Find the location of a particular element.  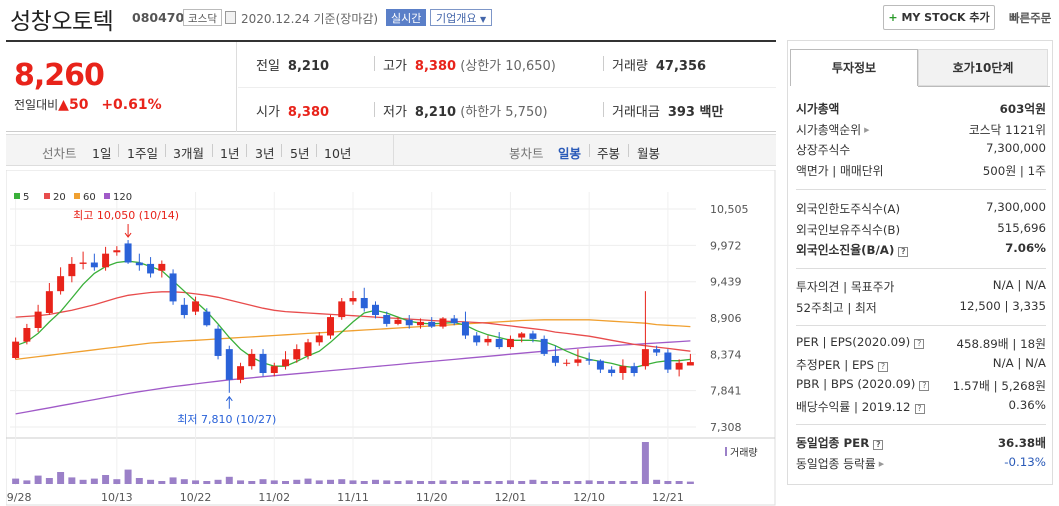

ma120-line is located at coordinates (353, 377).